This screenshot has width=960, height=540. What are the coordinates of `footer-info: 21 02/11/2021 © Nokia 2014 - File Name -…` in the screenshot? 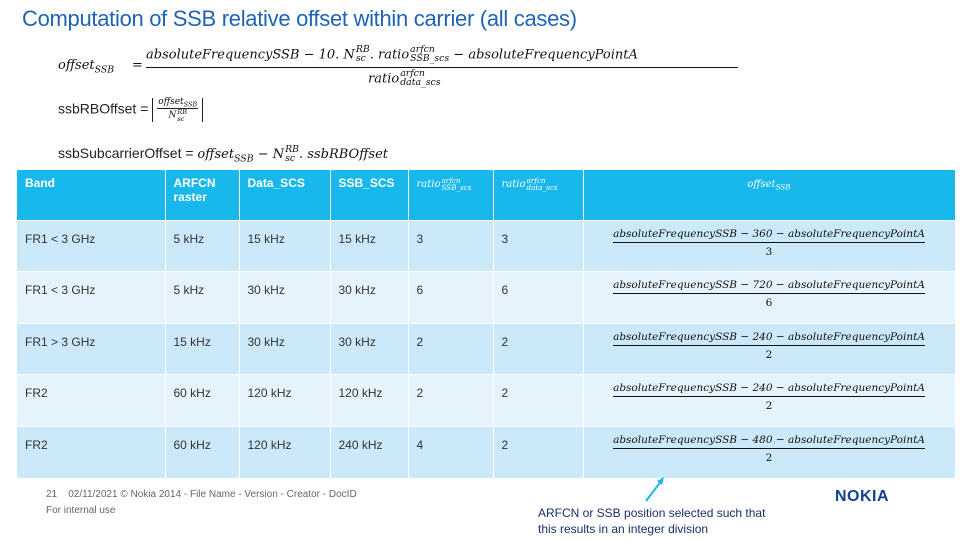 It's located at (201, 494).